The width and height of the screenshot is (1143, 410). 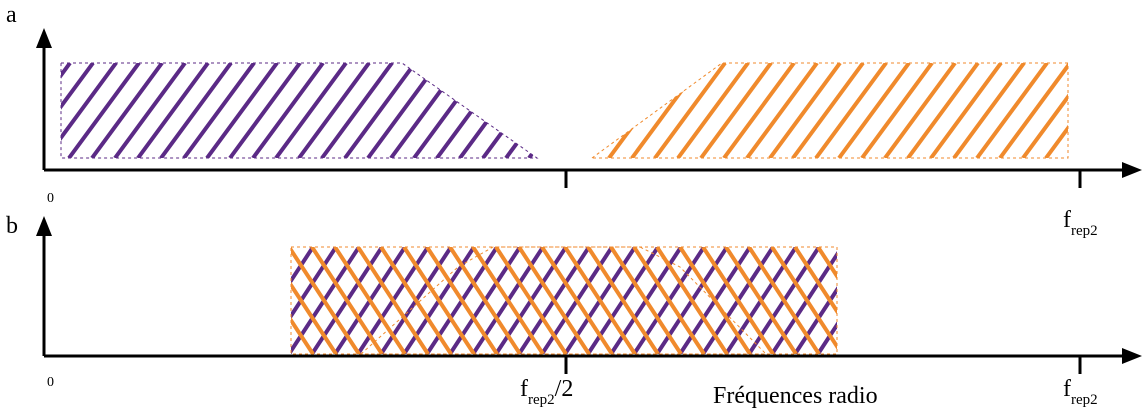 I want to click on orange-band-a, so click(x=866, y=110).